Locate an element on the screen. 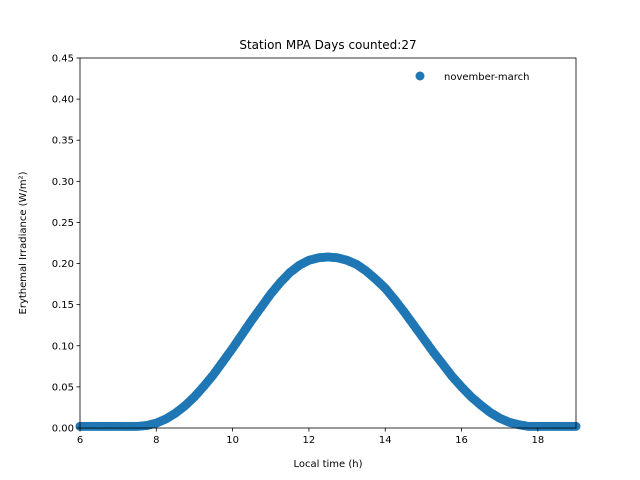  legend-marker is located at coordinates (420, 76).